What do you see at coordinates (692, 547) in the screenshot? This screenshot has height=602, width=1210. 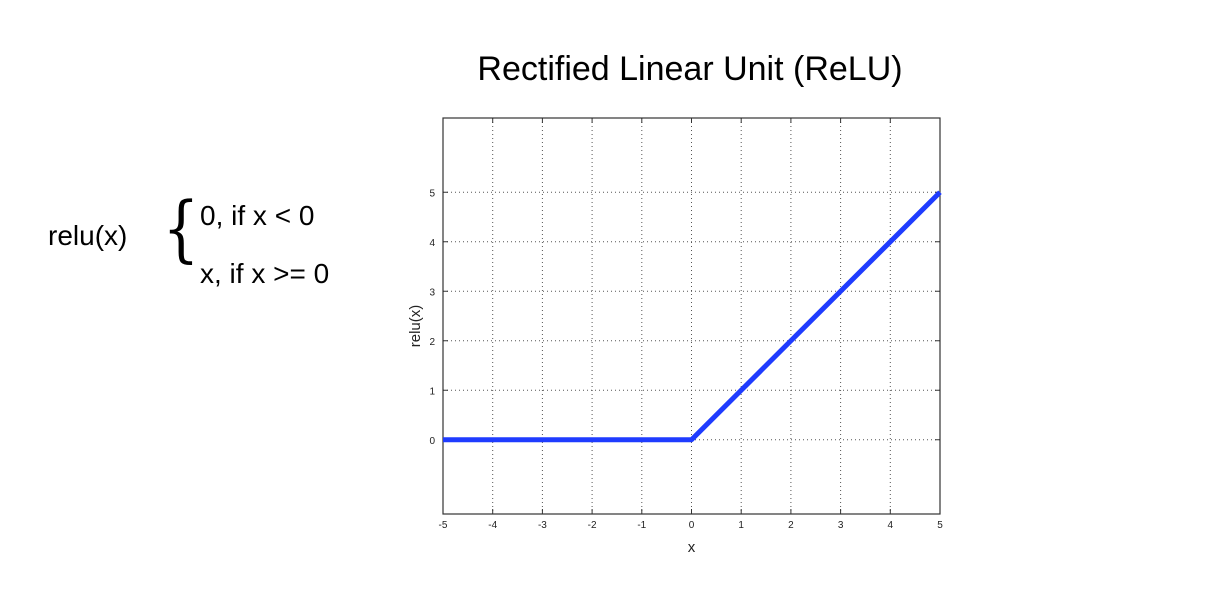 I see `x-axis-label: x` at bounding box center [692, 547].